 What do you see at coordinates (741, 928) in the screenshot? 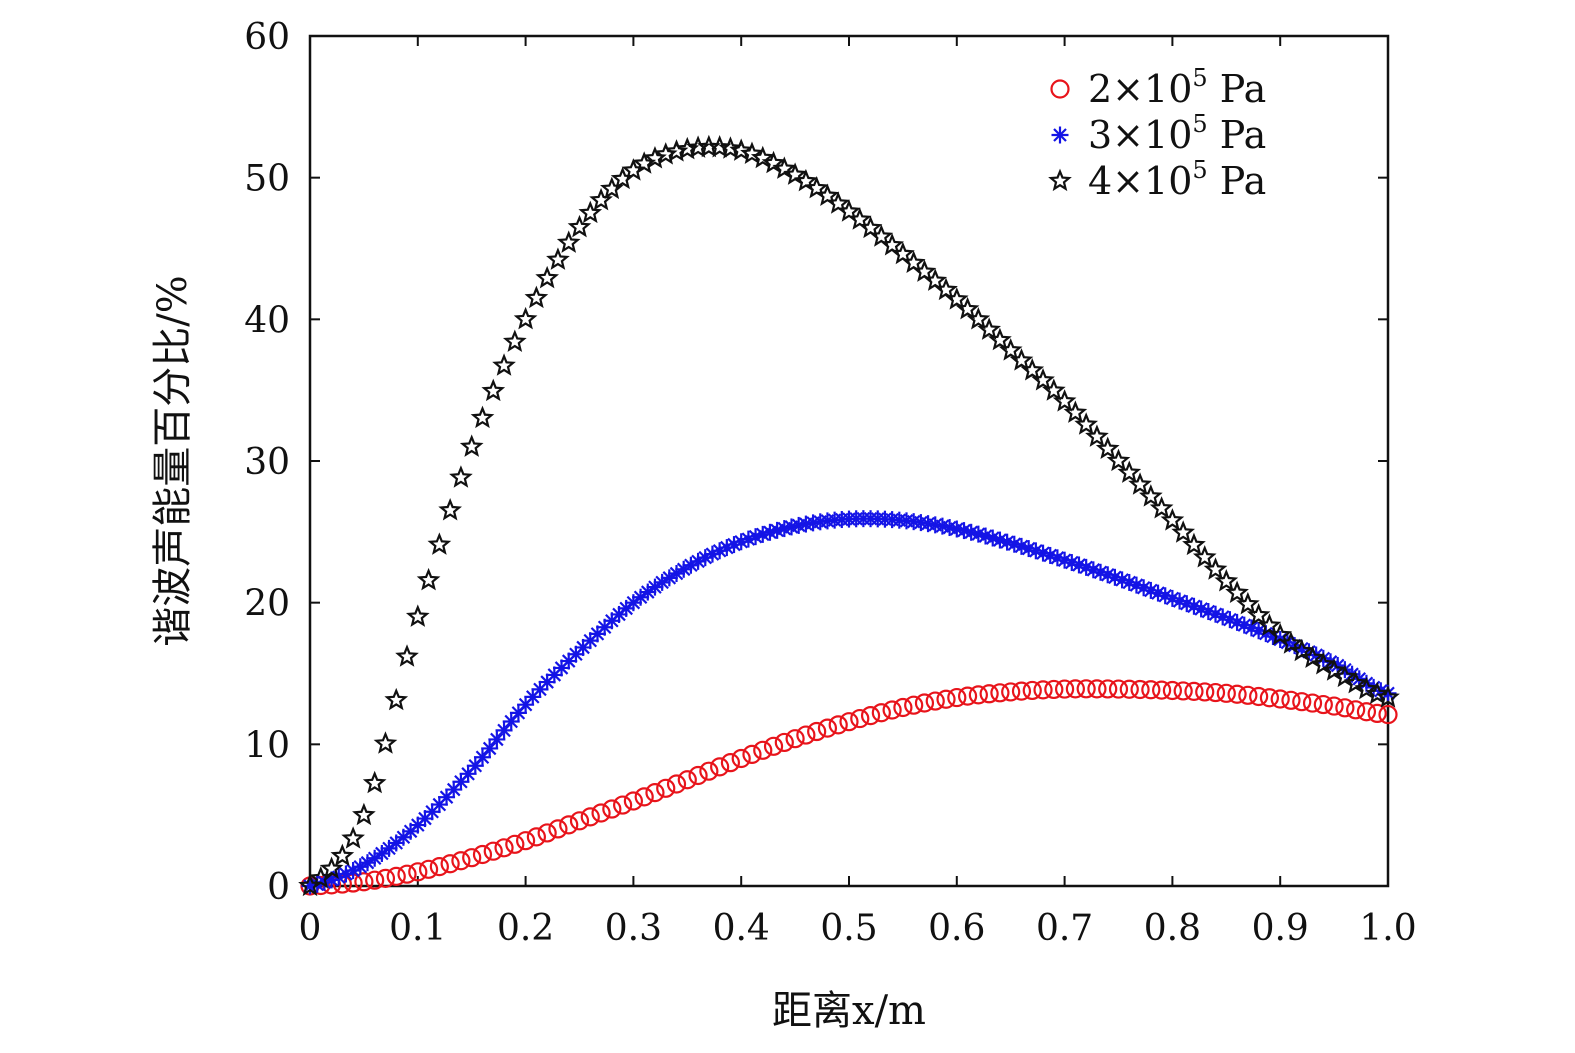
I see `x-tick-label: 0.4` at bounding box center [741, 928].